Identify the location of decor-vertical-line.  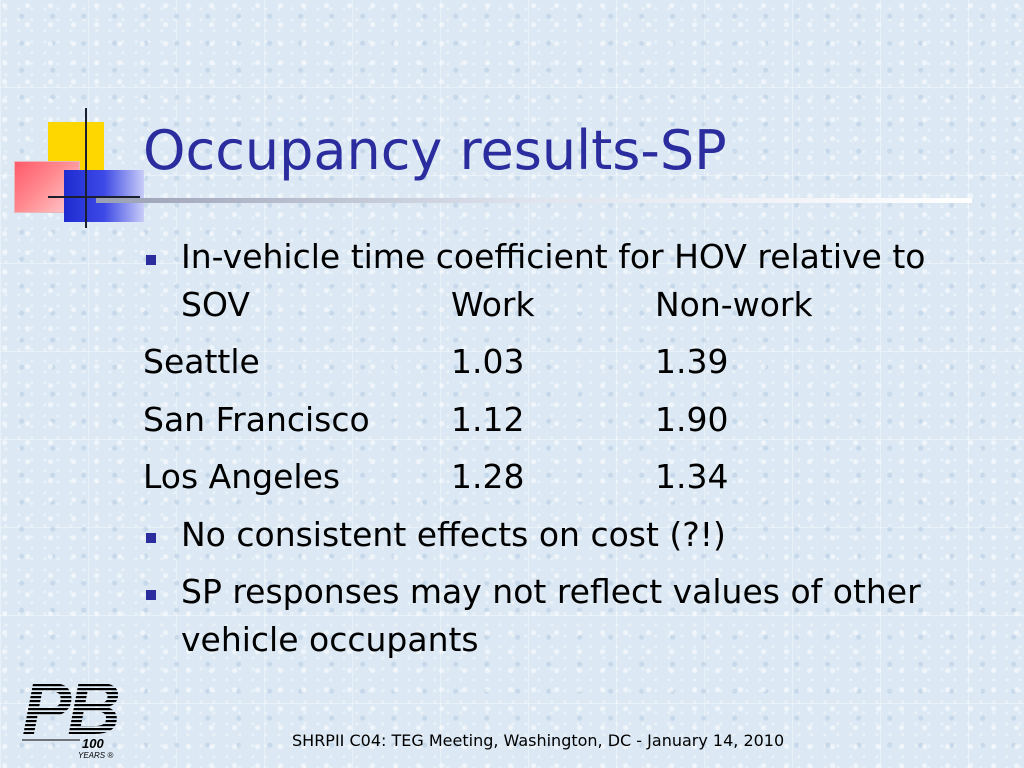
(86, 168).